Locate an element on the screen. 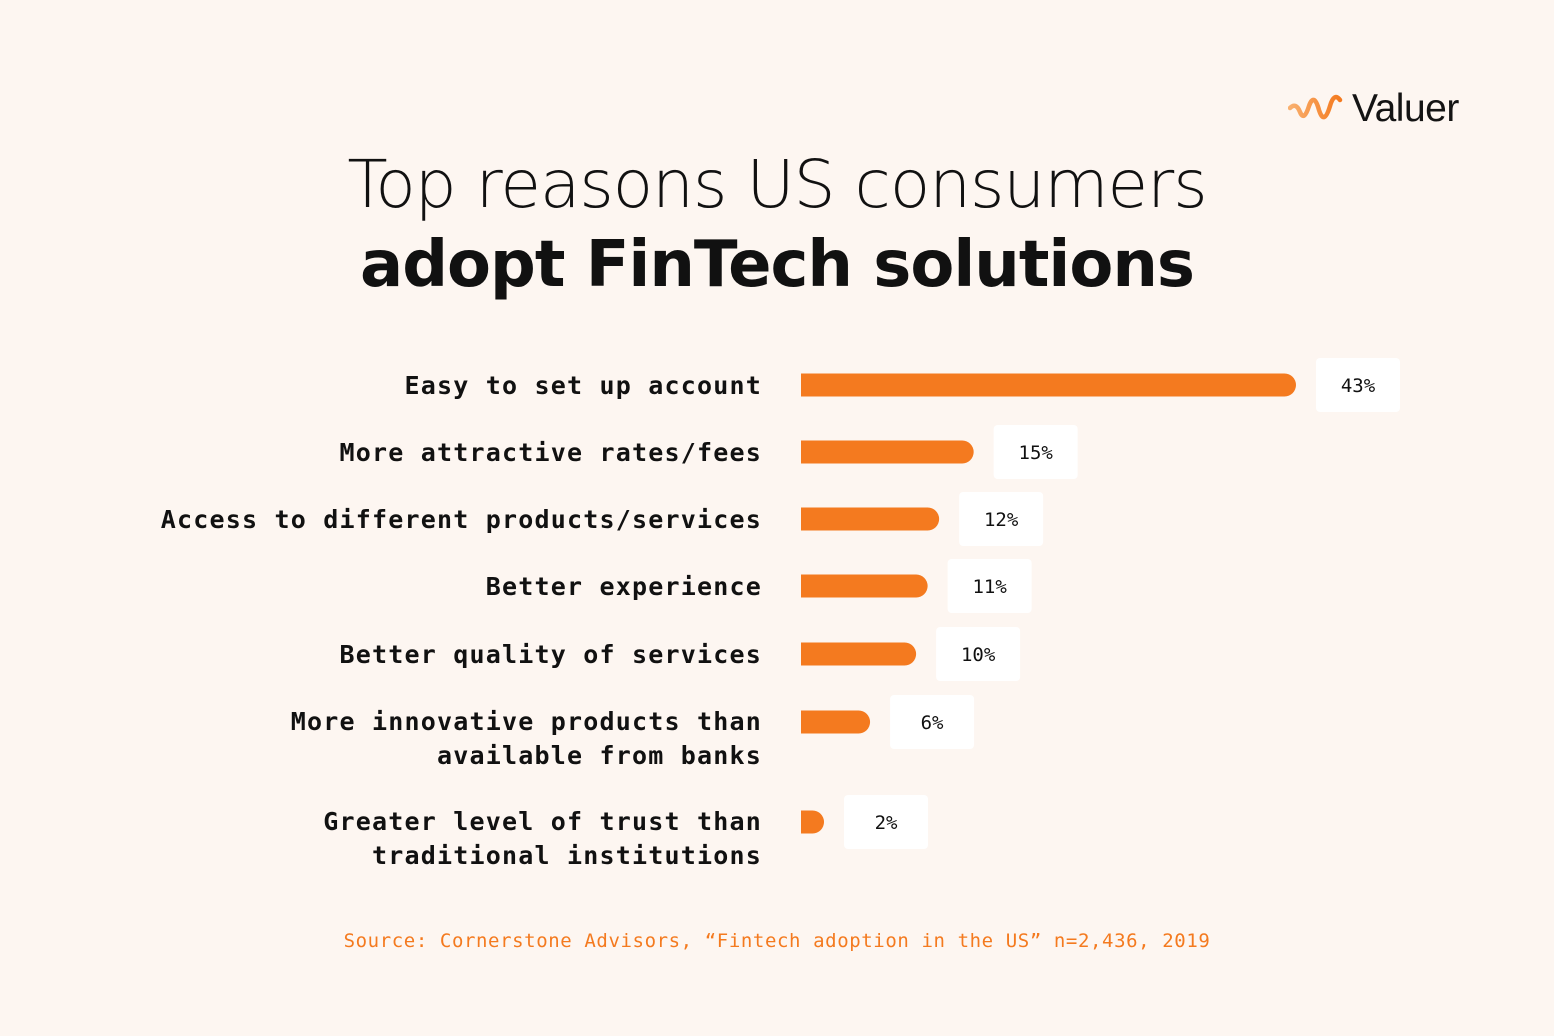  category-label: Access to different products/services is located at coordinates (461, 519).